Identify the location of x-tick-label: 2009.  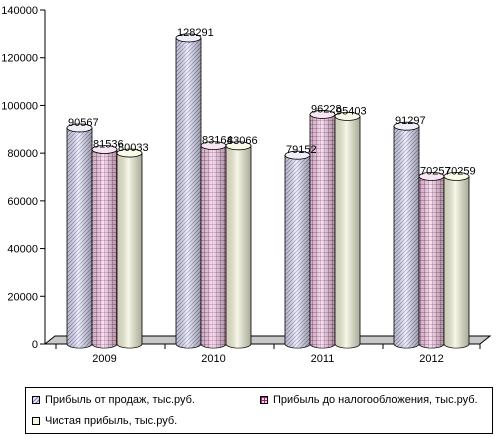
(104, 359).